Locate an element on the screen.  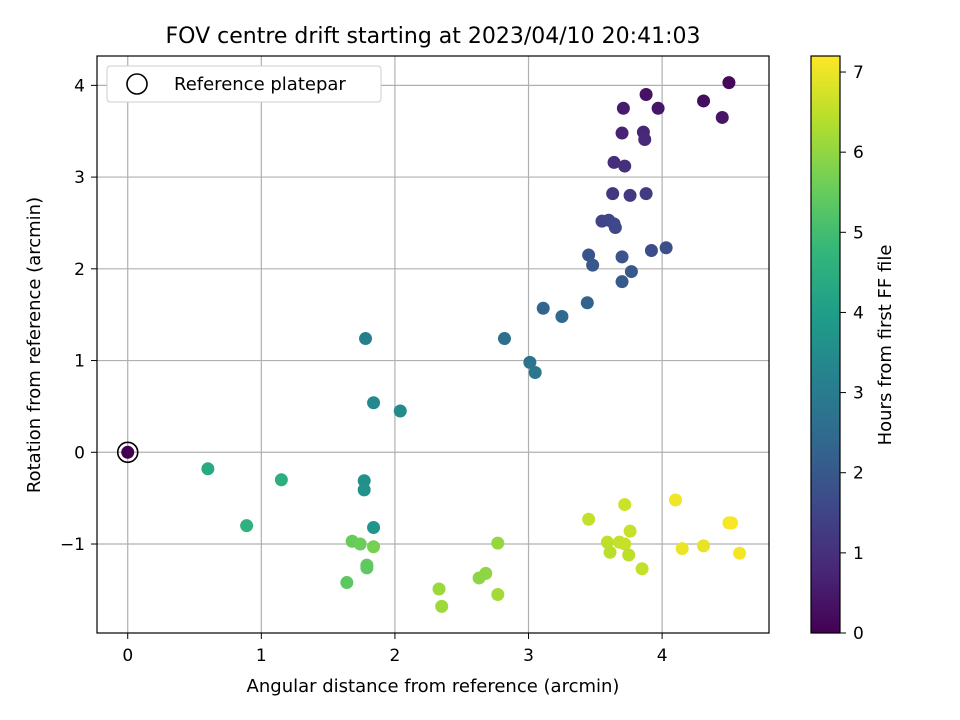
colorbar-tick-label: 5 is located at coordinates (858, 233).